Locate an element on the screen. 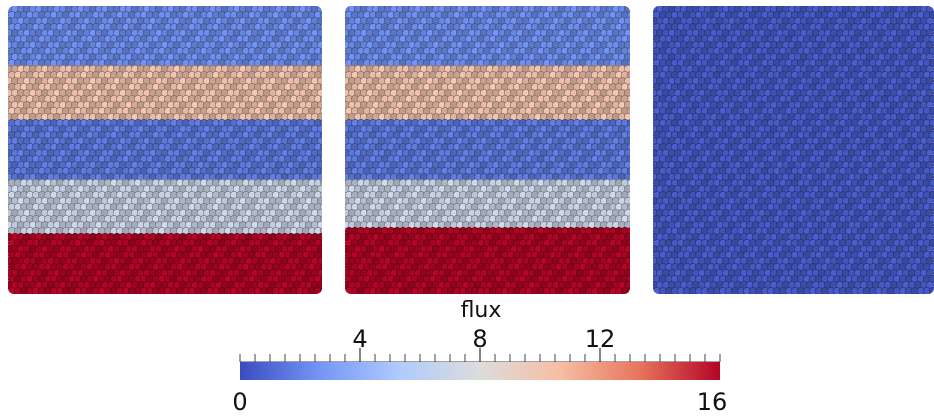  colorbar-gradient is located at coordinates (480, 371).